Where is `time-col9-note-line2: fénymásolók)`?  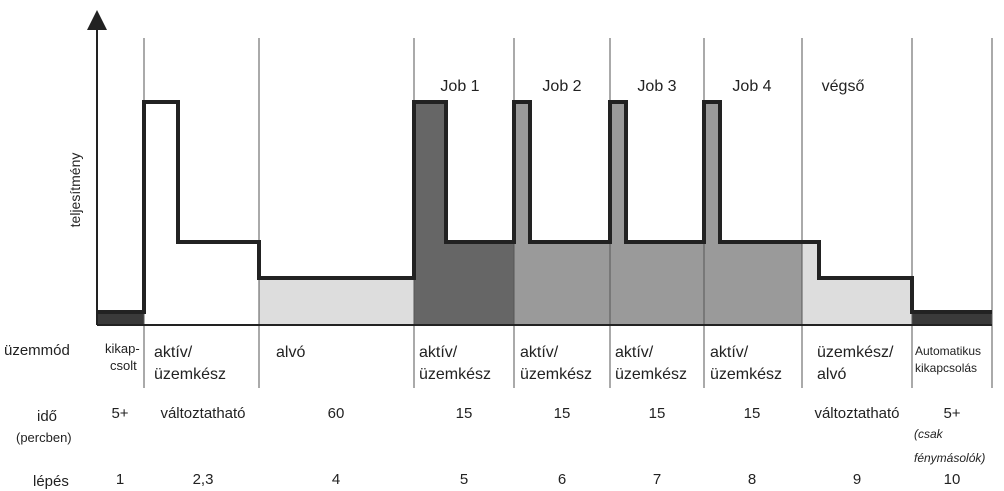 time-col9-note-line2: fénymásolók) is located at coordinates (949, 458).